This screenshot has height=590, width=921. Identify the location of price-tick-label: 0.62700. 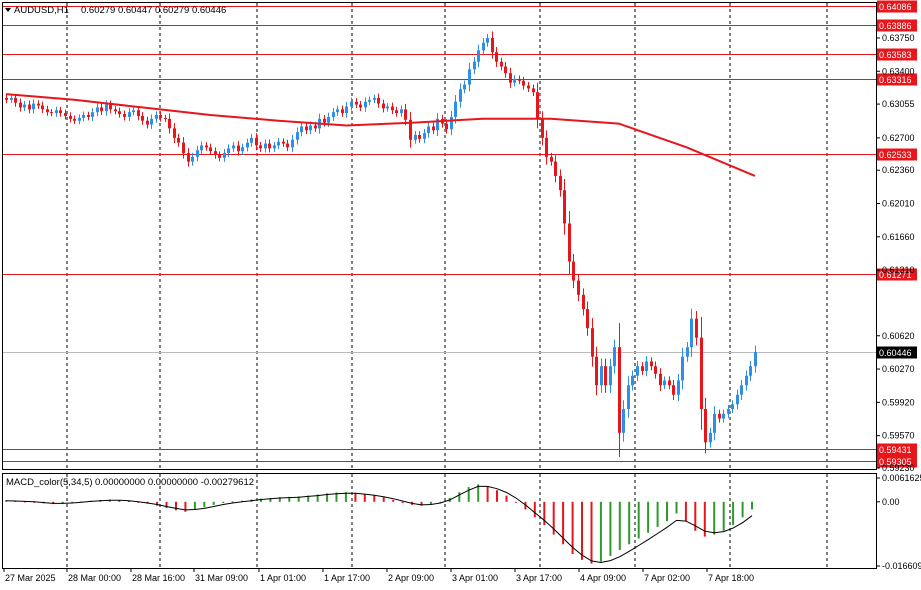
(898, 138).